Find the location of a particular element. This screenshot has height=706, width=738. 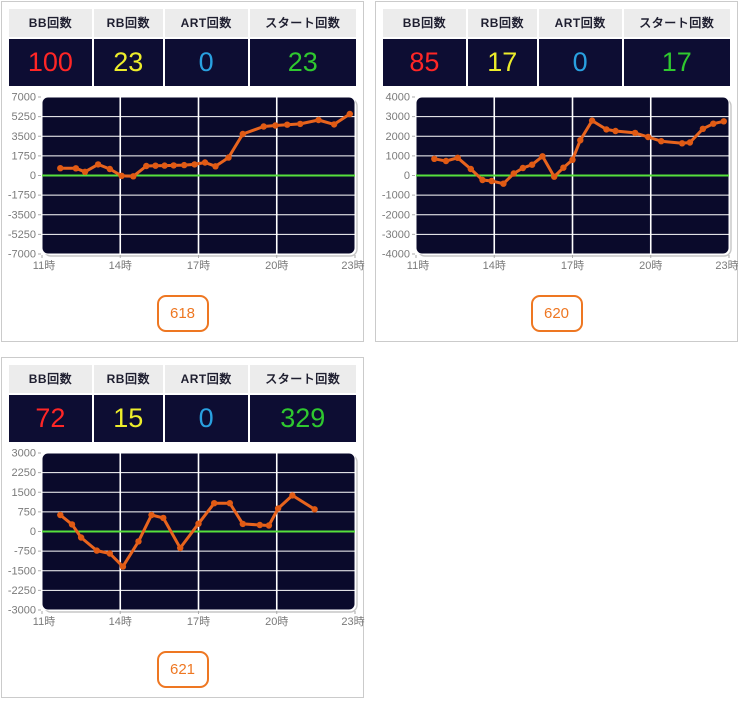

machine-number-row: 620 is located at coordinates (556, 313).